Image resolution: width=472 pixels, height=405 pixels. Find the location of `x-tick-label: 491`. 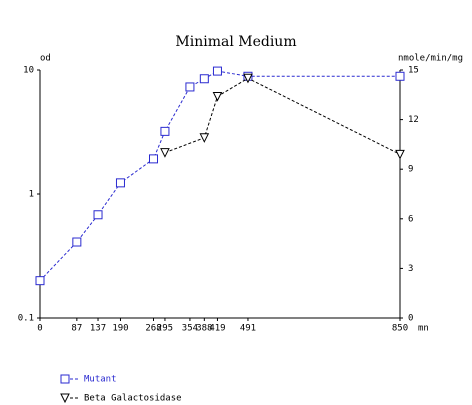

x-tick-label: 491 is located at coordinates (248, 329).